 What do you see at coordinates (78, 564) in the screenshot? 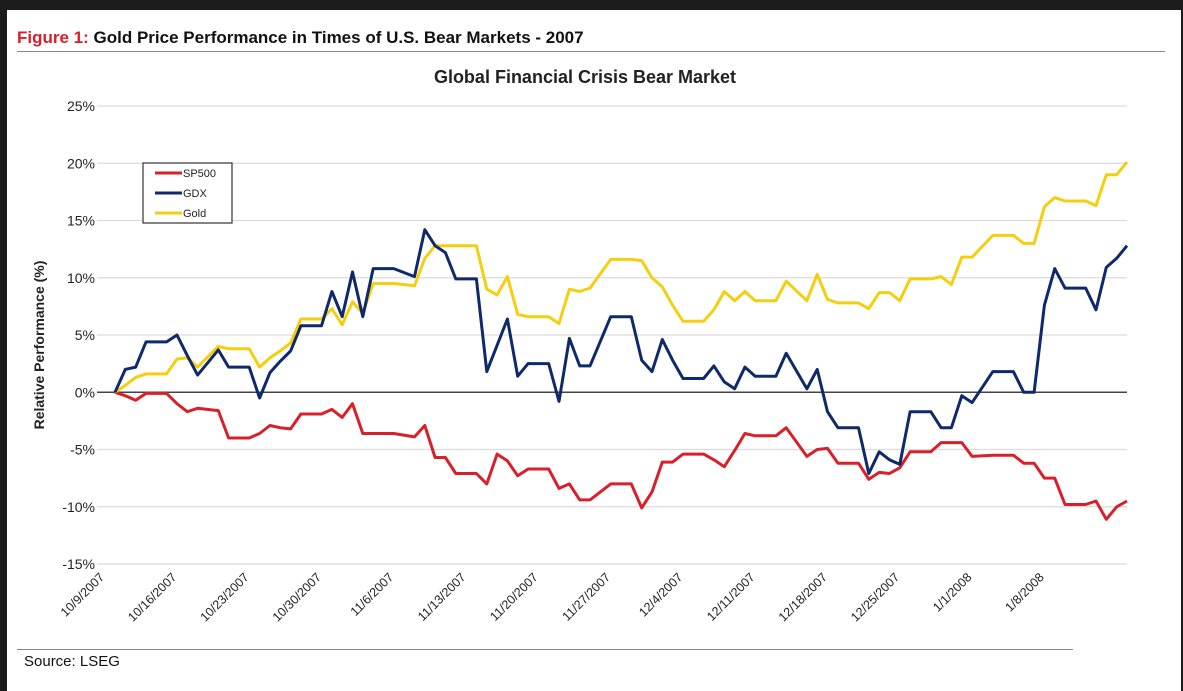
I see `y-tick-label: -15%` at bounding box center [78, 564].